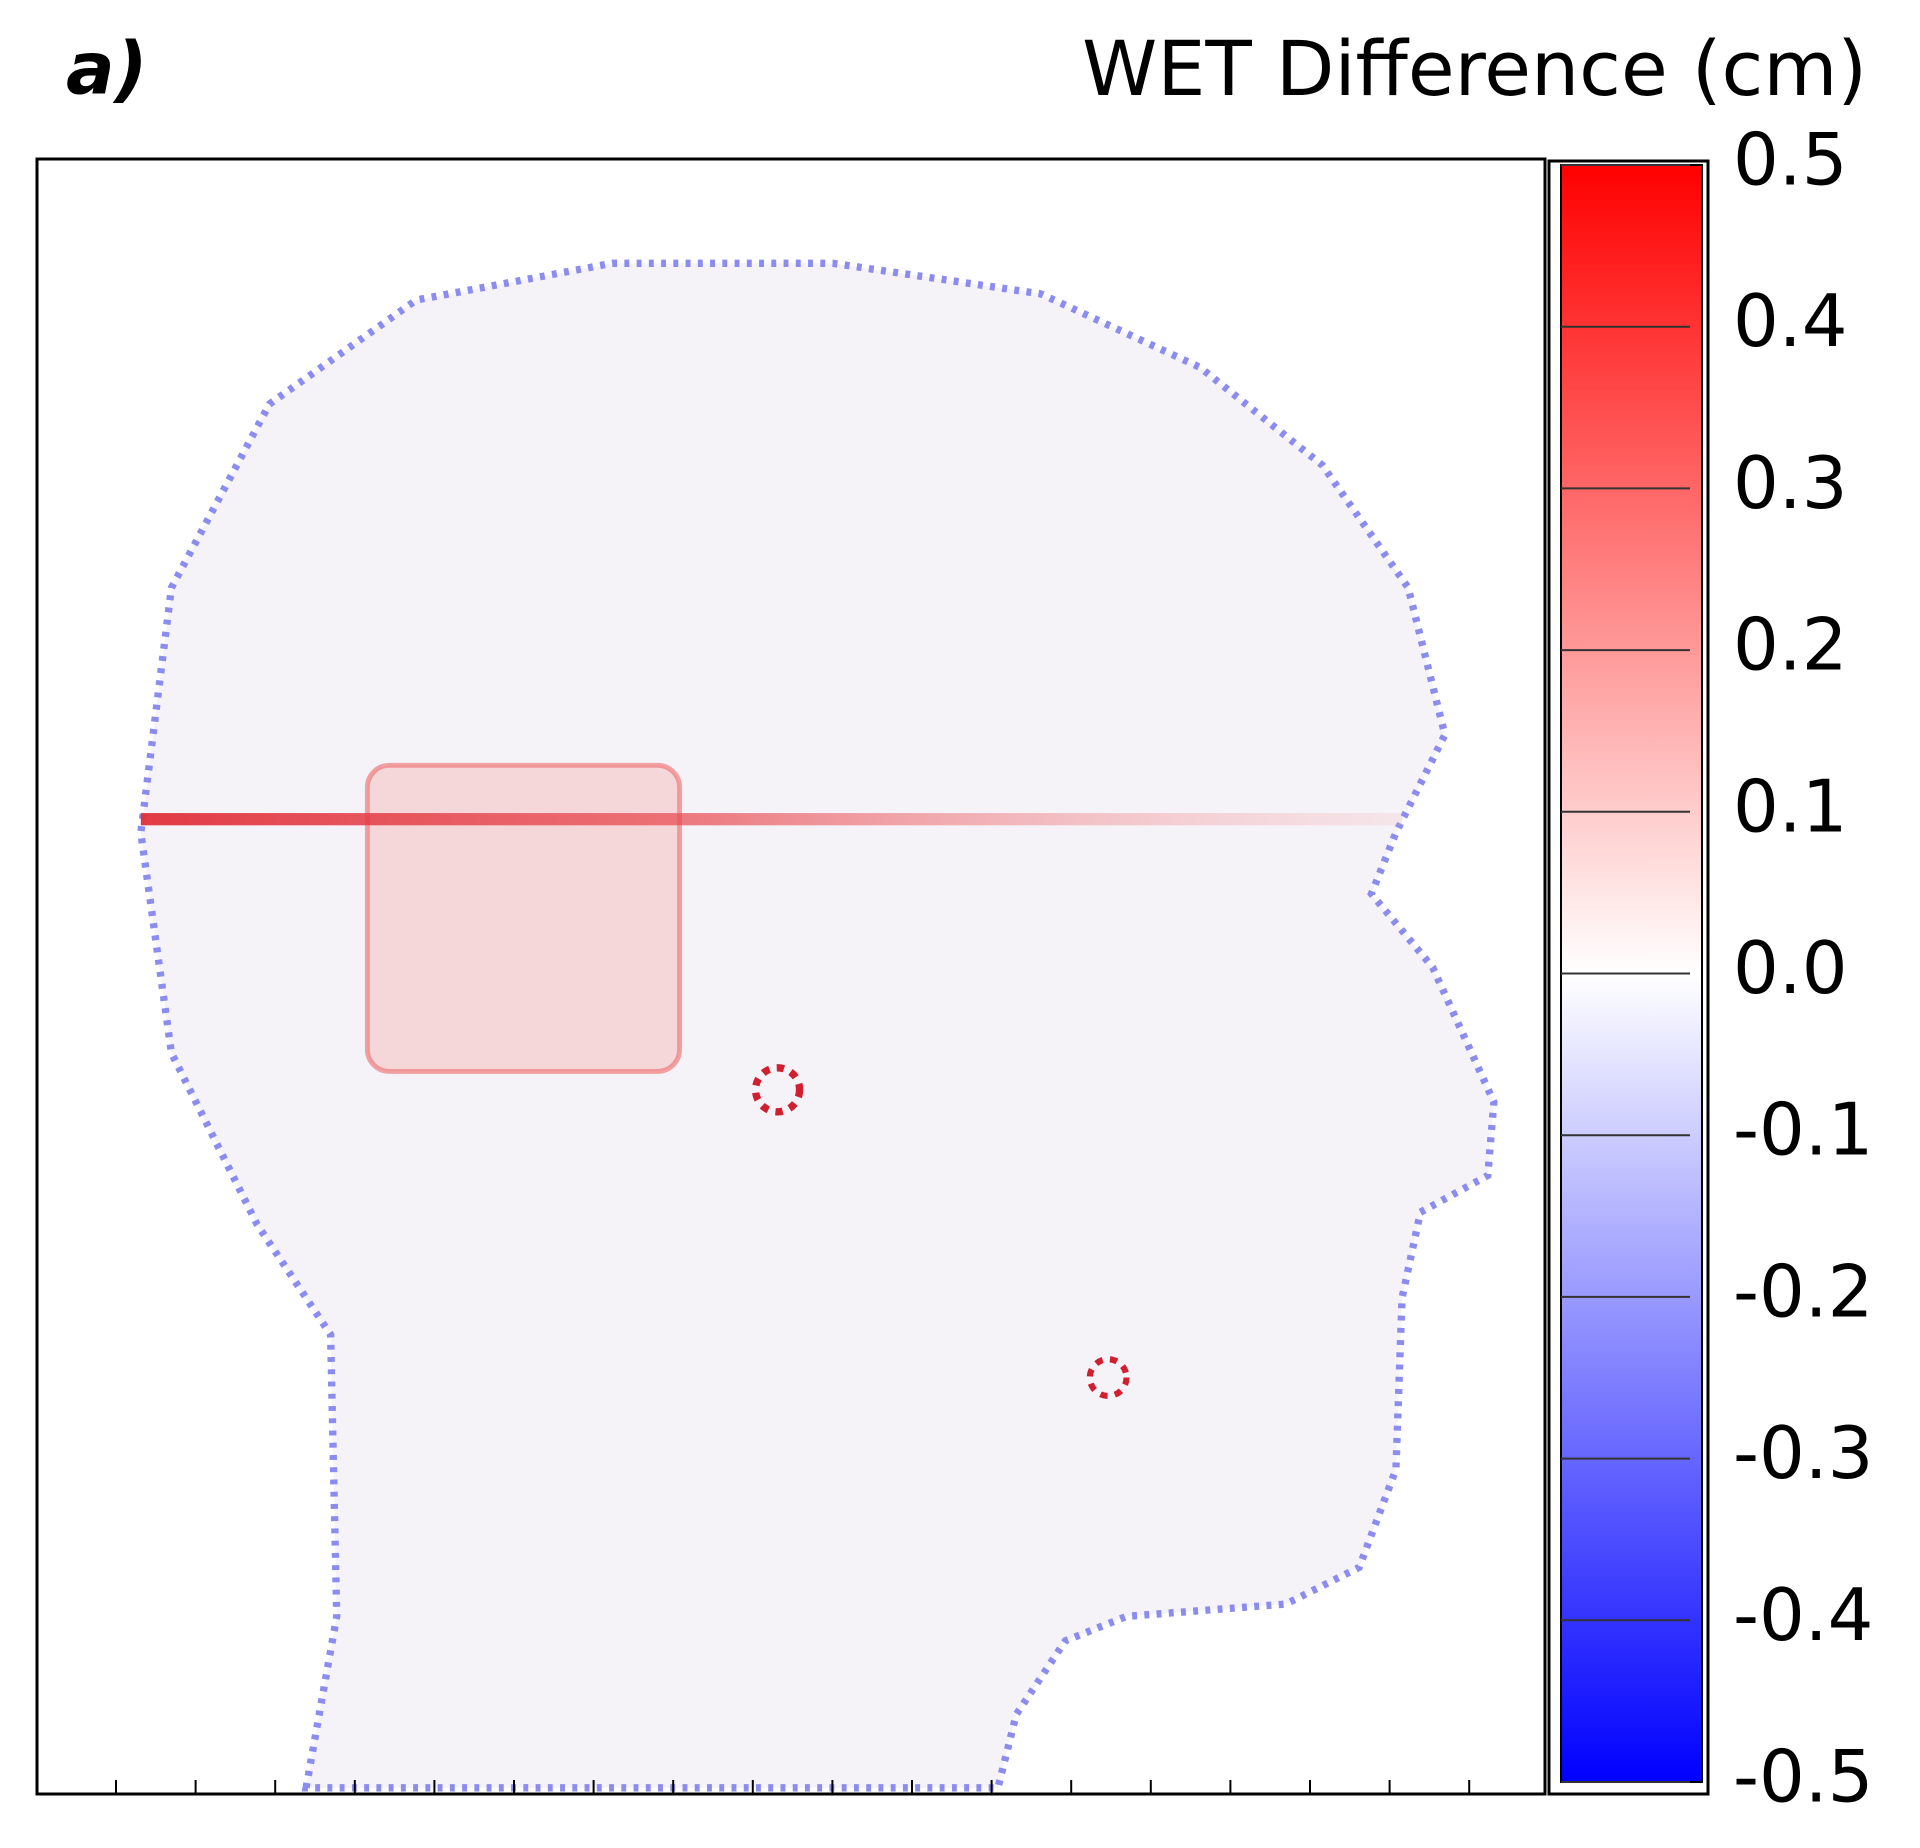 This screenshot has width=1920, height=1848. What do you see at coordinates (523, 918) in the screenshot?
I see `insert-region` at bounding box center [523, 918].